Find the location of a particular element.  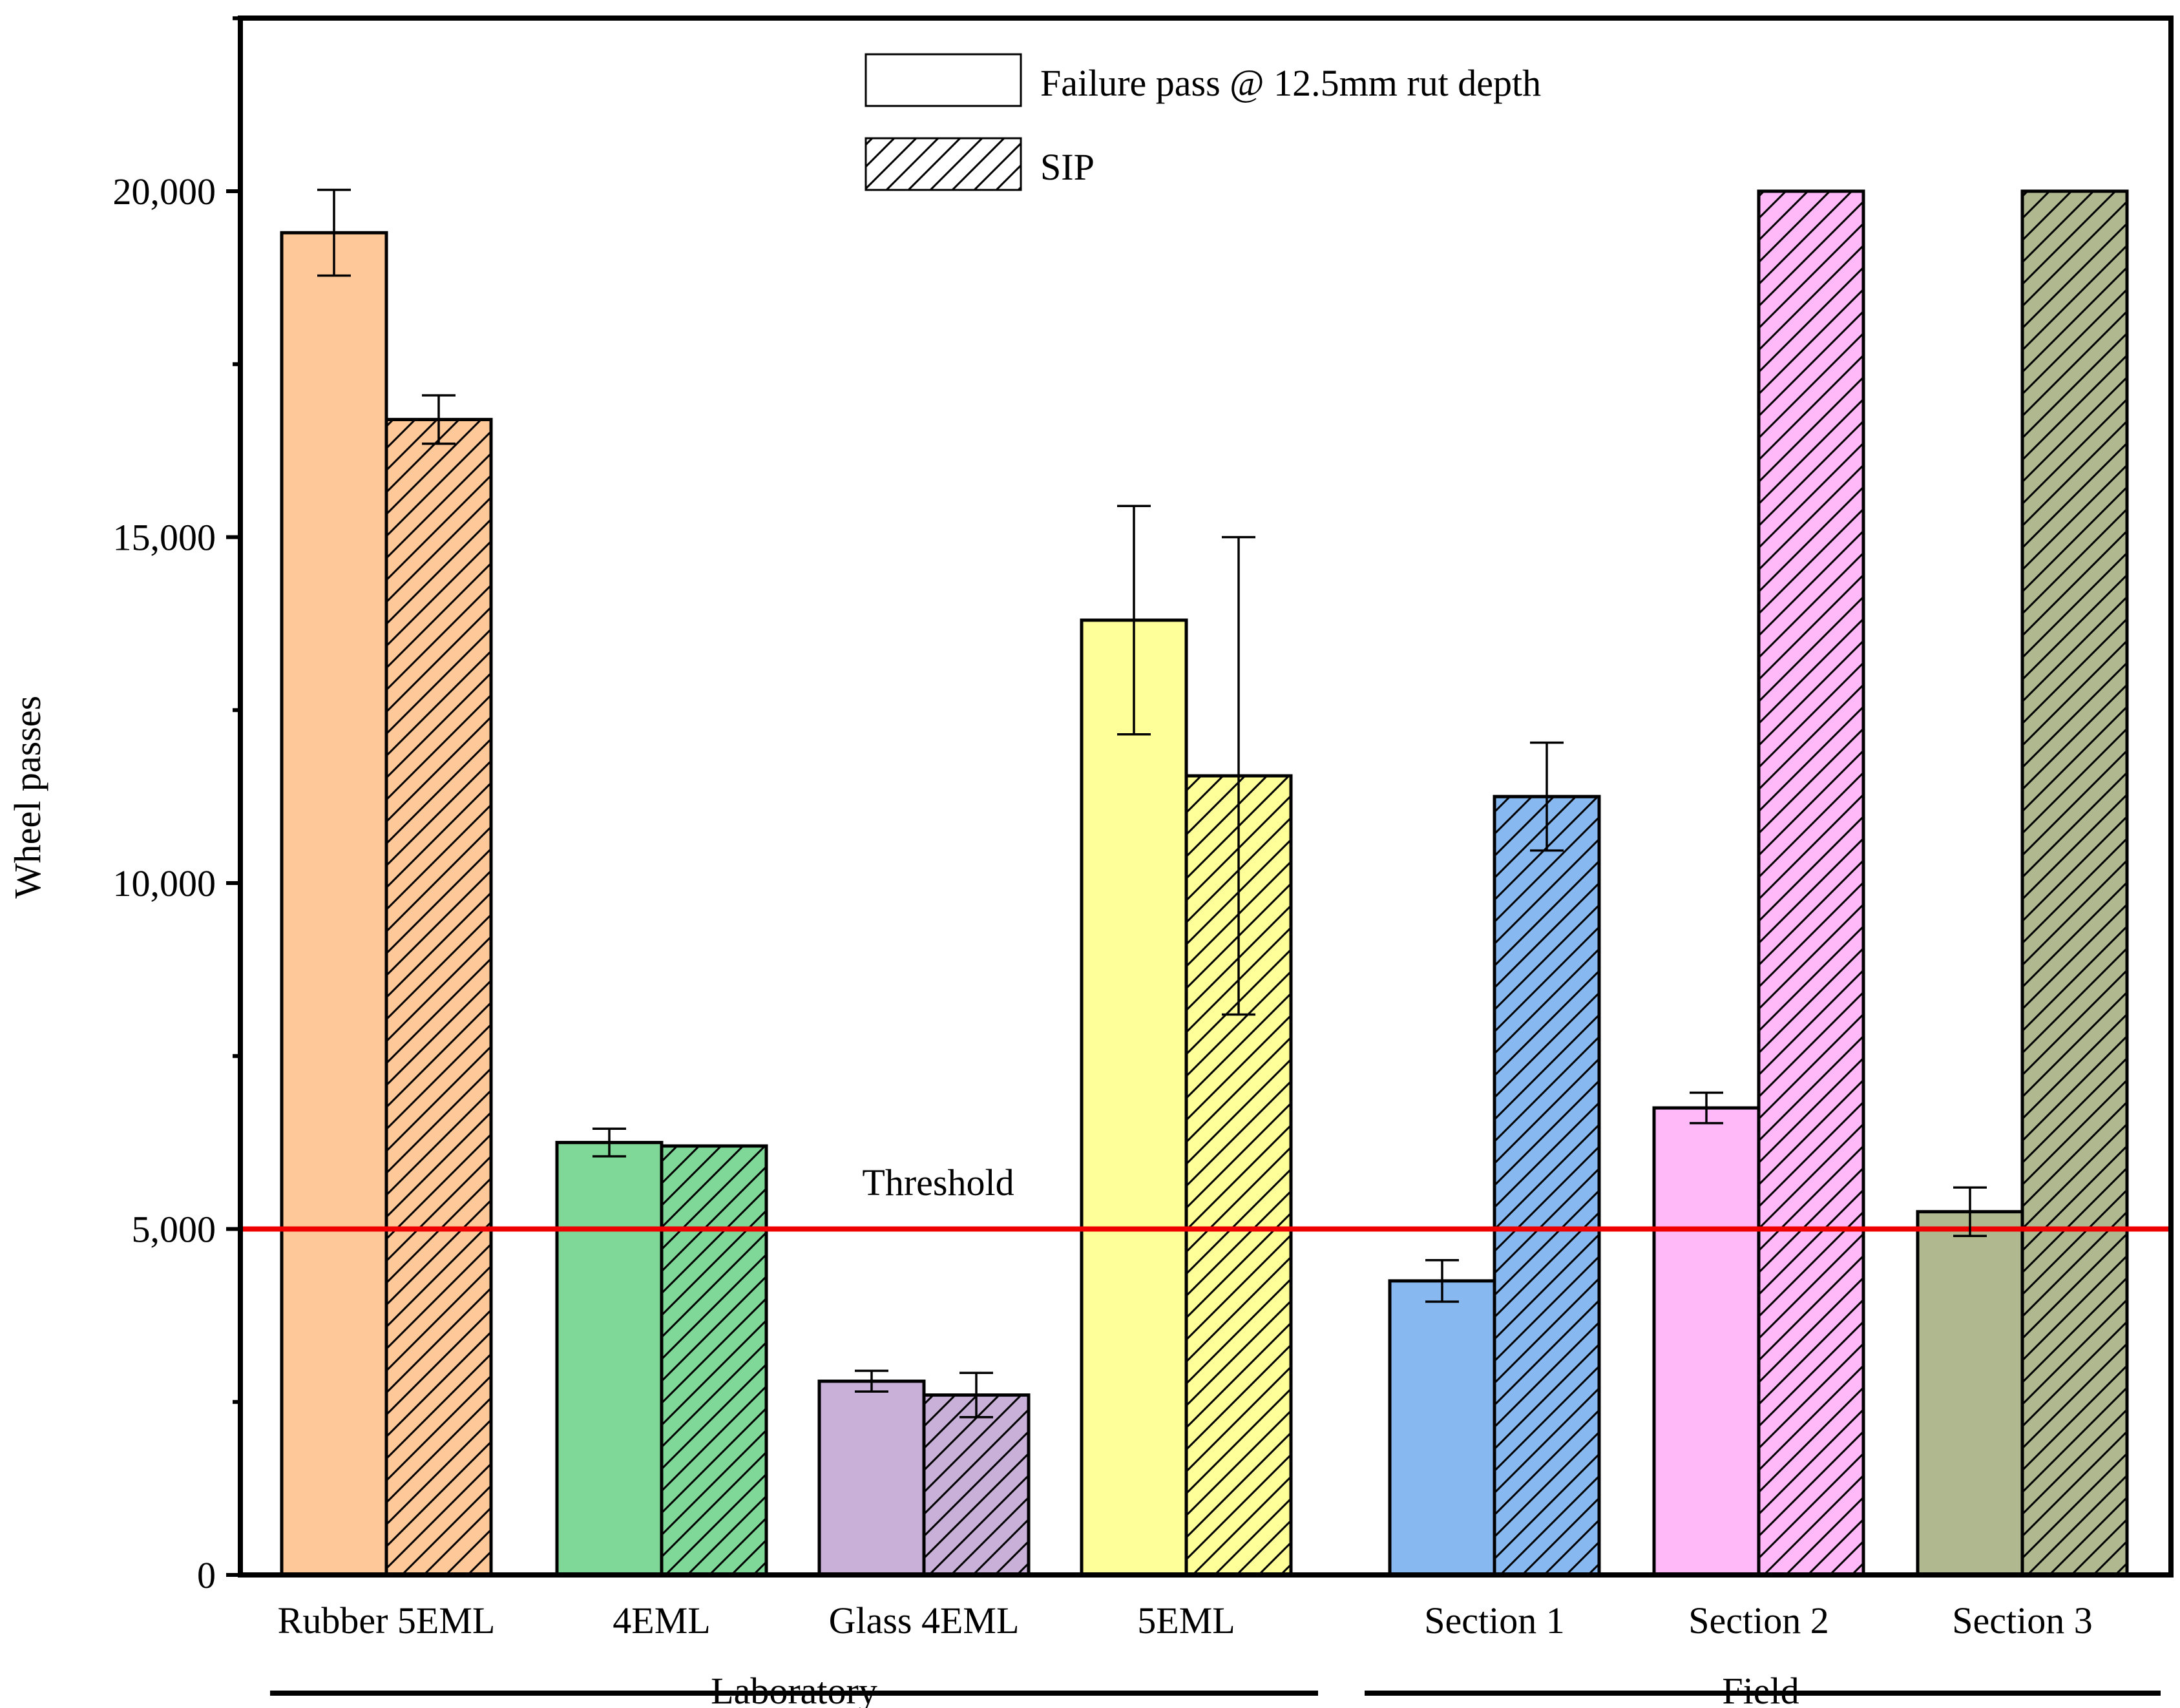

group-label-field: Field is located at coordinates (1760, 1689).